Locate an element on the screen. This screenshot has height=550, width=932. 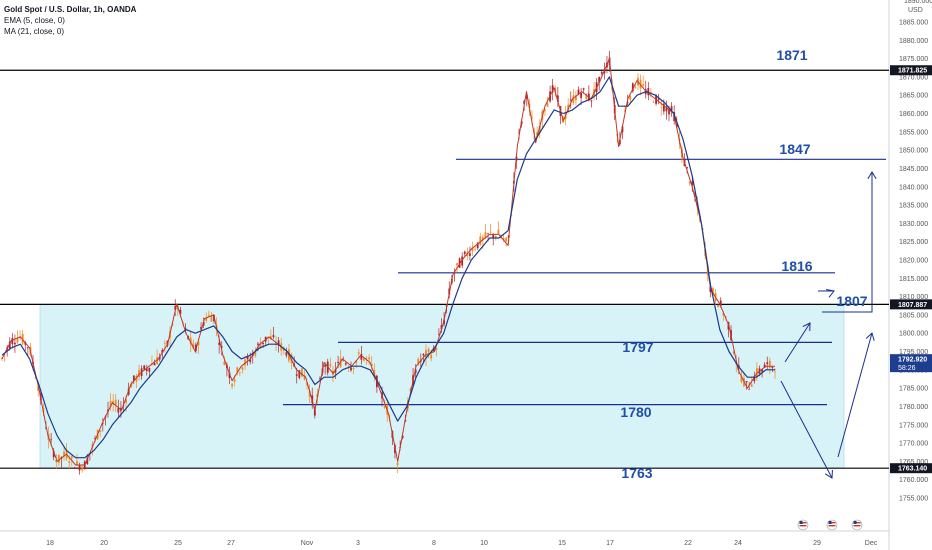
arrow-up-long-head is located at coordinates (870, 336).